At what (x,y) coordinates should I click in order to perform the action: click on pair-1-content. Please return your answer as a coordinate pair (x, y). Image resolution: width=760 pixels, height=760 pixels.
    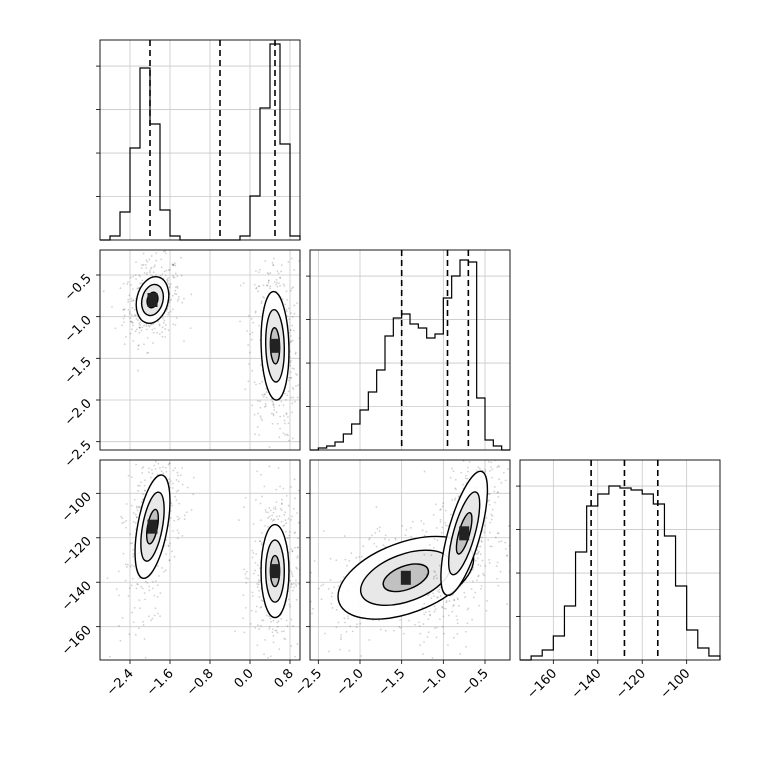
    Looking at the image, I should click on (200, 560).